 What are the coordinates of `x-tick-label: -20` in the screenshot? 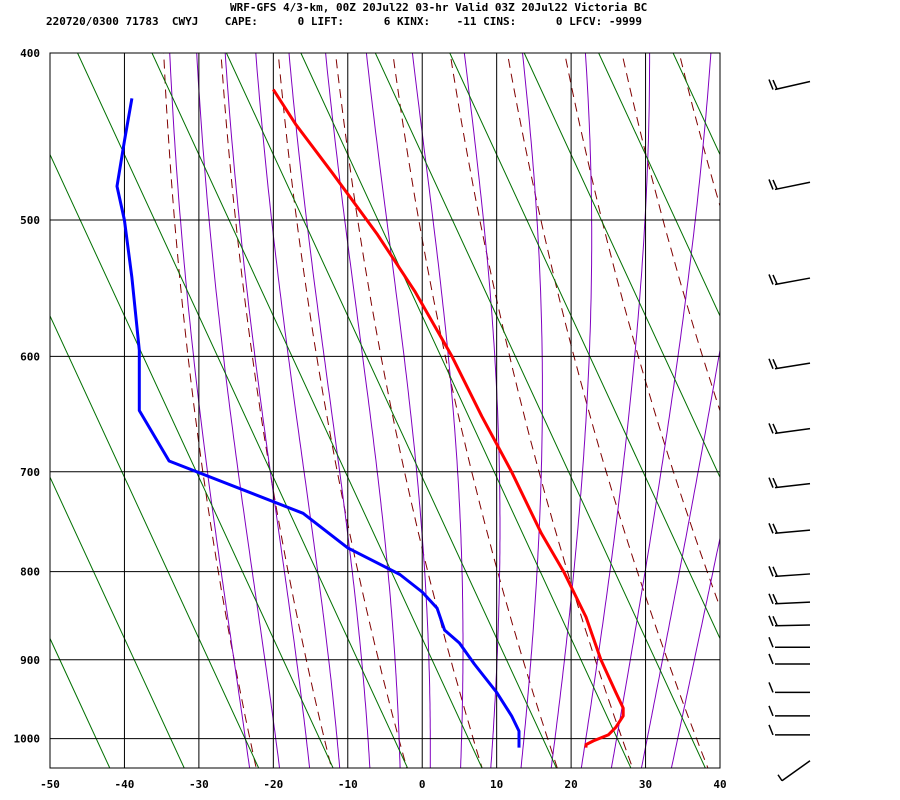 It's located at (273, 784).